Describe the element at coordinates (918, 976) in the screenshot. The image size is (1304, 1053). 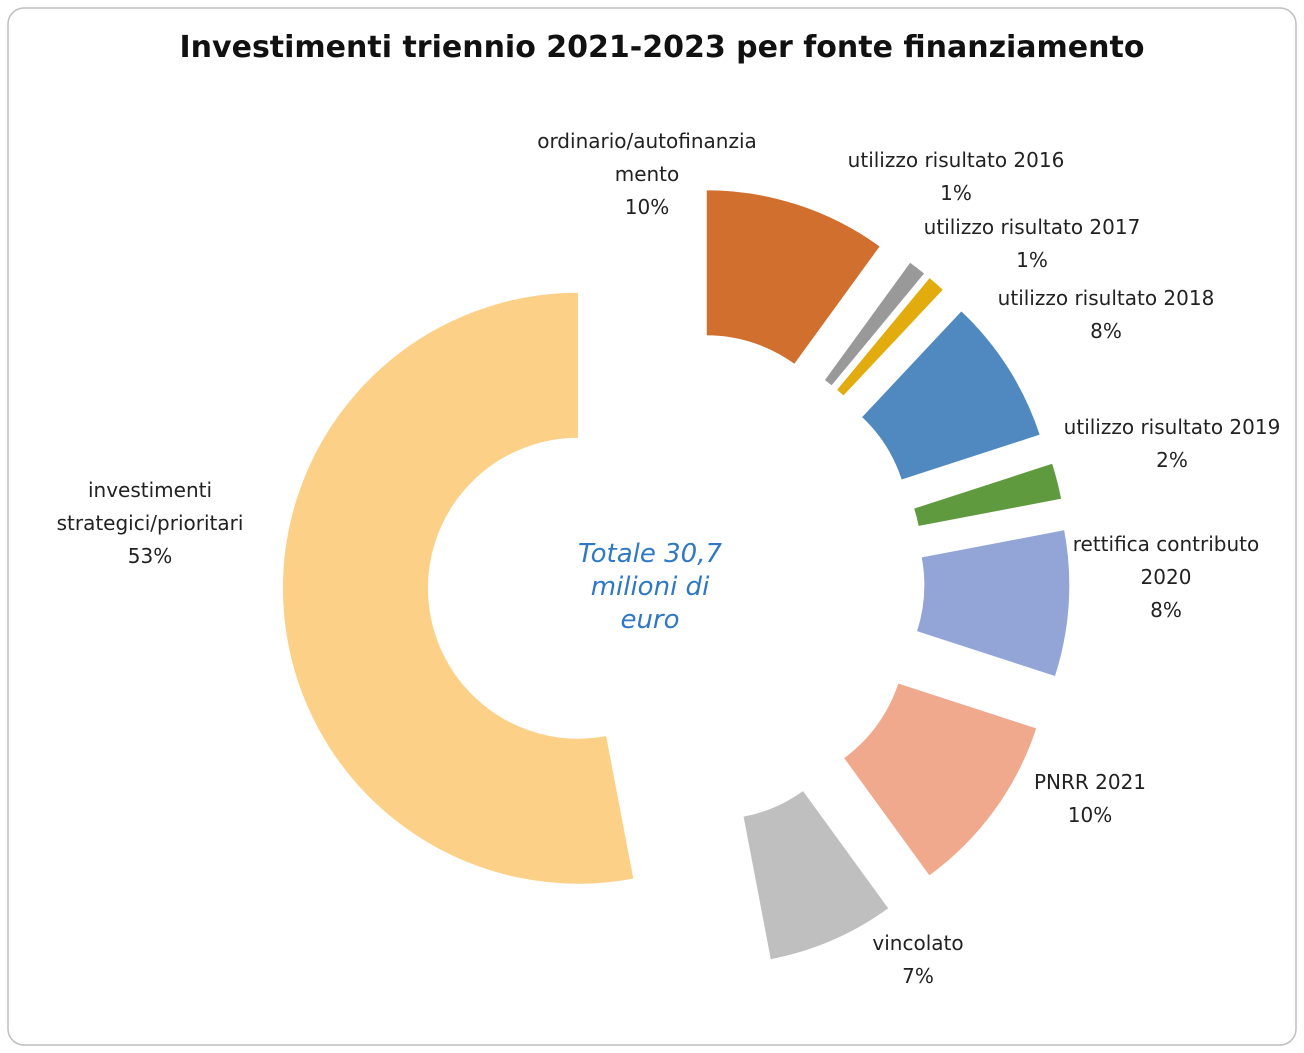
I see `data-label: 7%` at that location.